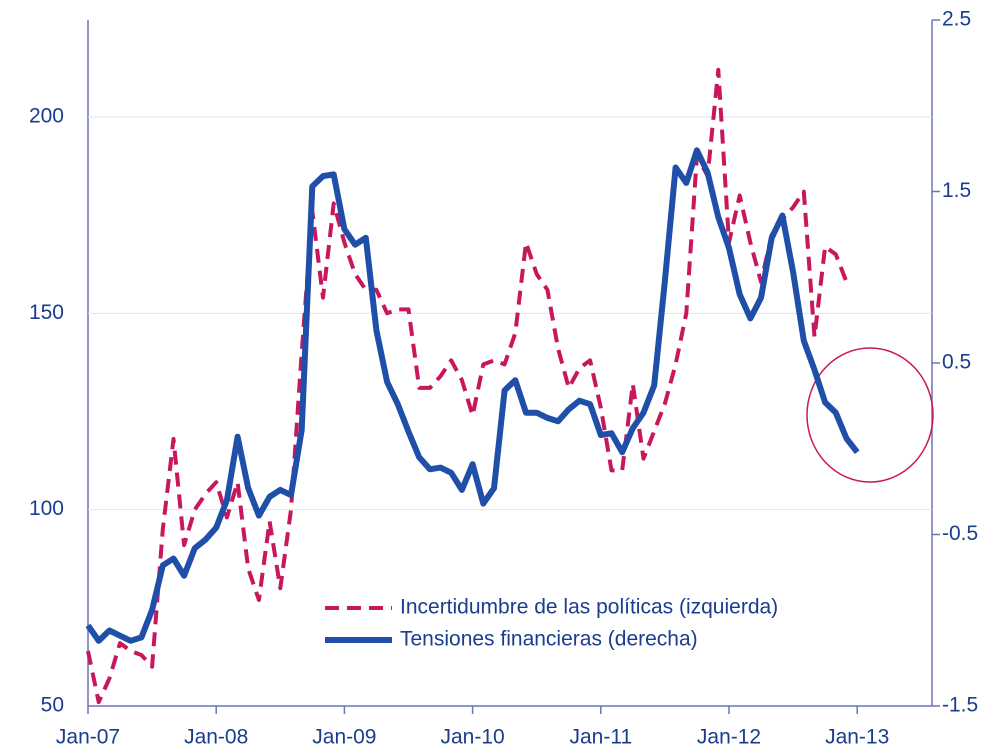  Describe the element at coordinates (960, 533) in the screenshot. I see `y2-tick-label: -0.5` at that location.